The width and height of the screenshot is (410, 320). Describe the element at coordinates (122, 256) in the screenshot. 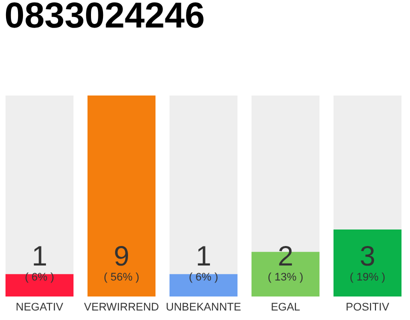

I see `data-label: 9` at that location.